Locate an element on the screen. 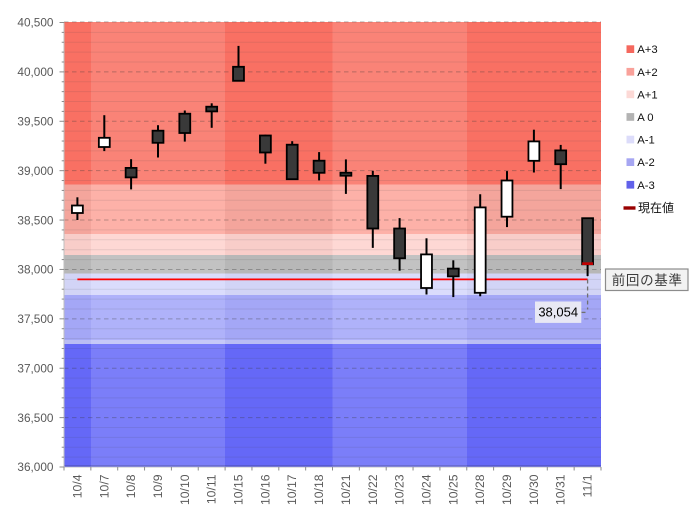 This screenshot has height=521, width=695. svg-text: 10/11 is located at coordinates (212, 489).